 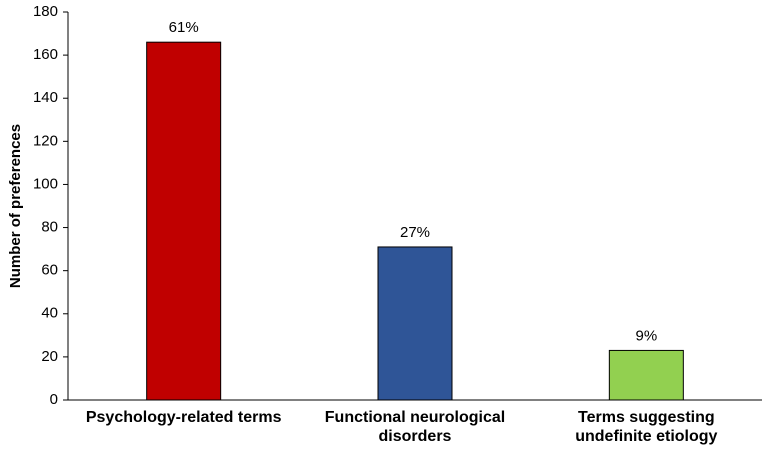 What do you see at coordinates (415, 427) in the screenshot?
I see `x-tick-label: Functional neurological disorders` at bounding box center [415, 427].